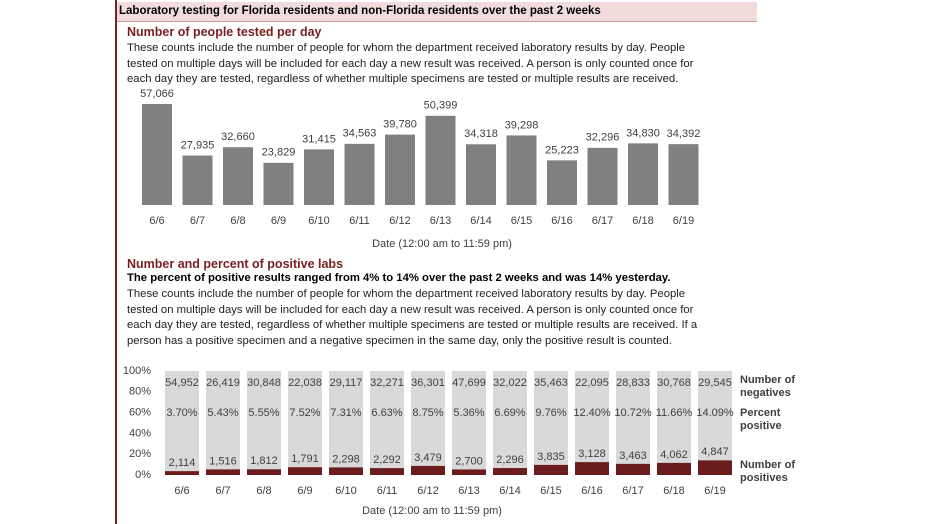 The width and height of the screenshot is (932, 524). What do you see at coordinates (224, 32) in the screenshot?
I see `chart1-title: Number of people tested per day` at bounding box center [224, 32].